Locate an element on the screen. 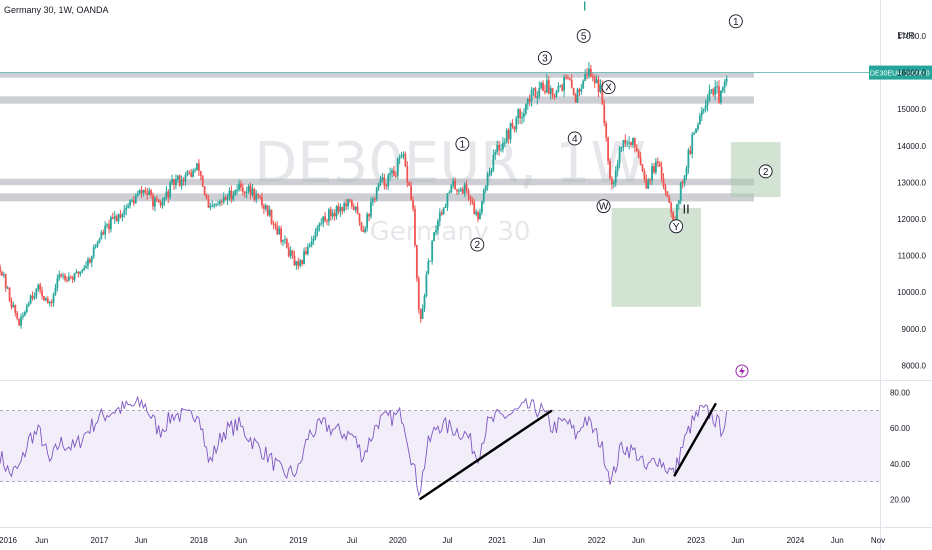 The height and width of the screenshot is (550, 932). time-label-10: Jul is located at coordinates (447, 540).